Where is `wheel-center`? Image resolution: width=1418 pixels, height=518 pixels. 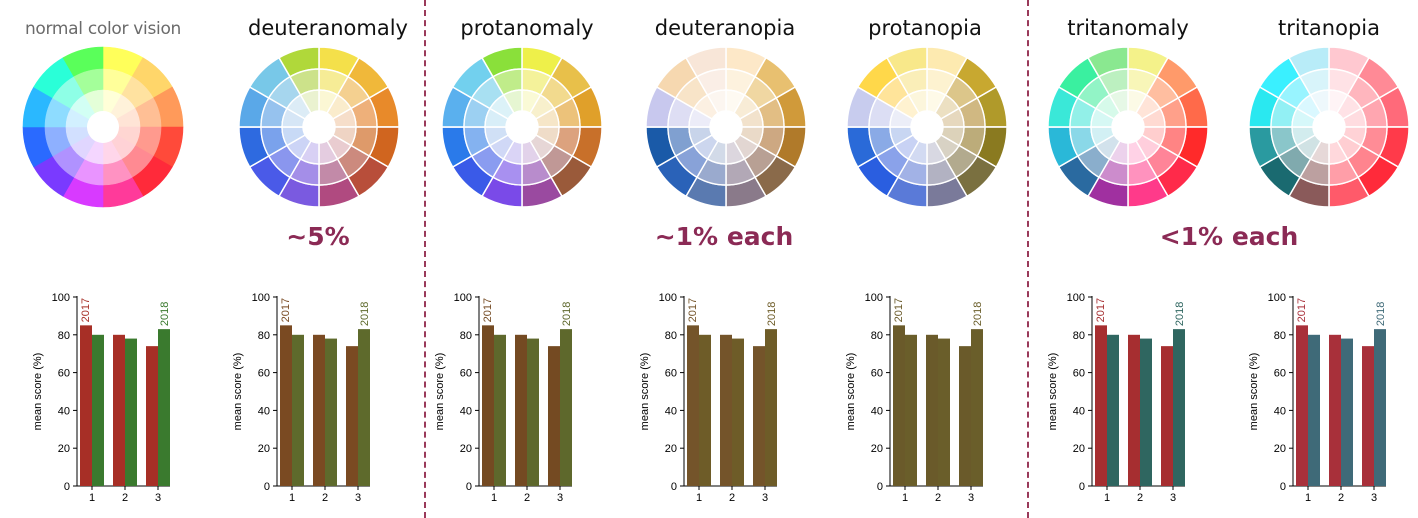 wheel-center is located at coordinates (103, 127).